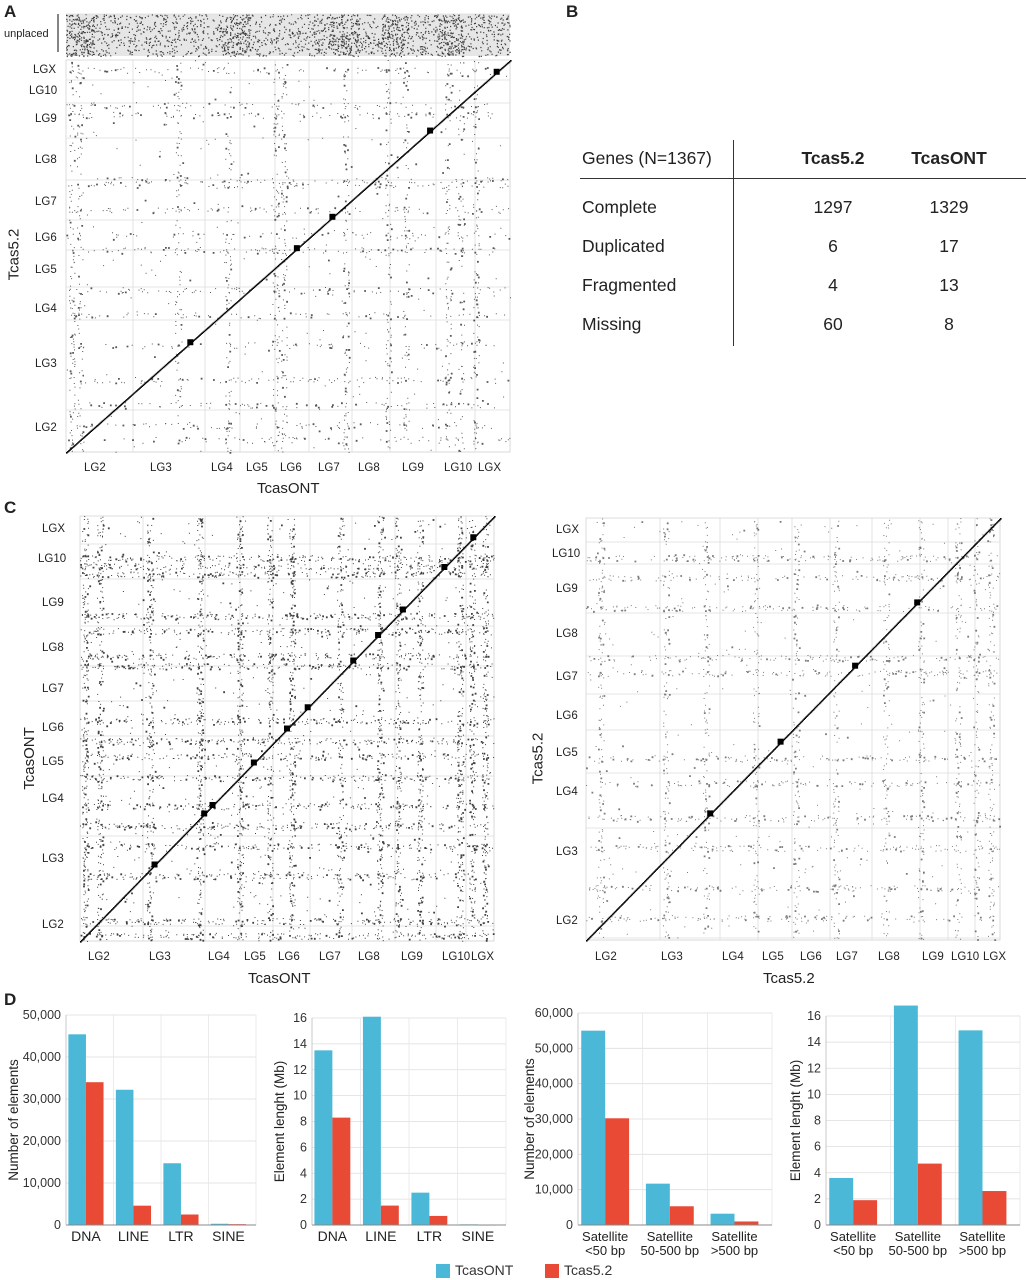  I want to click on dotplot-a-xlabel: LG4, so click(222, 468).